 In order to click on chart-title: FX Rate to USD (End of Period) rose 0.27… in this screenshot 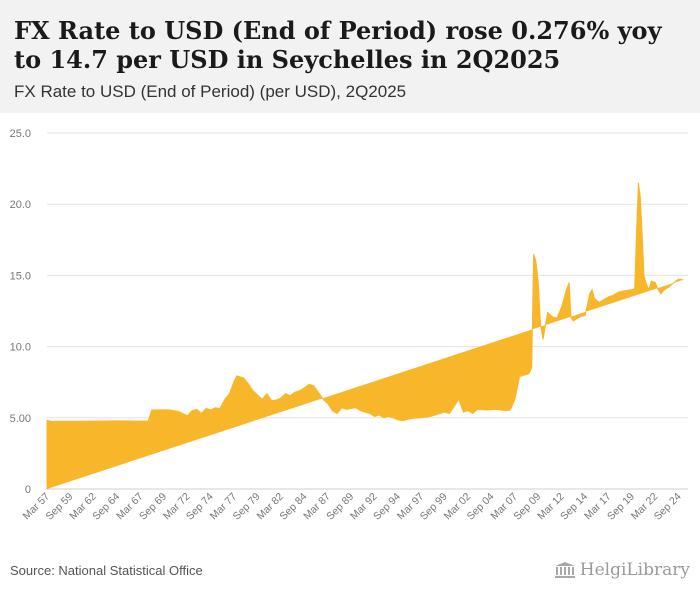, I will do `click(338, 45)`.